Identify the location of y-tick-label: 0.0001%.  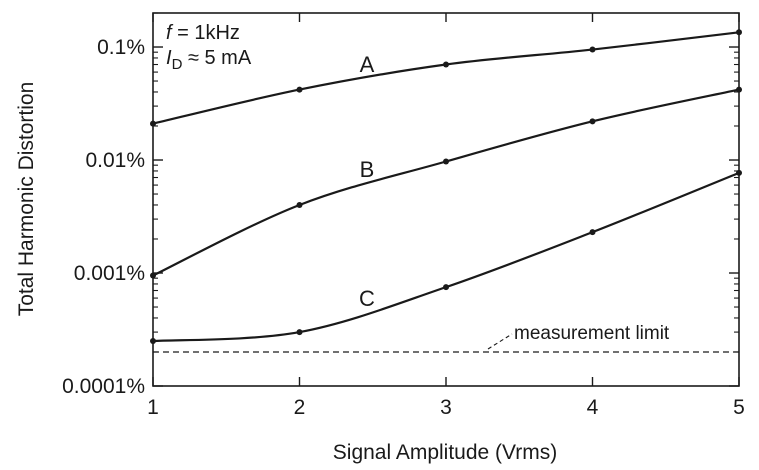
(103, 386).